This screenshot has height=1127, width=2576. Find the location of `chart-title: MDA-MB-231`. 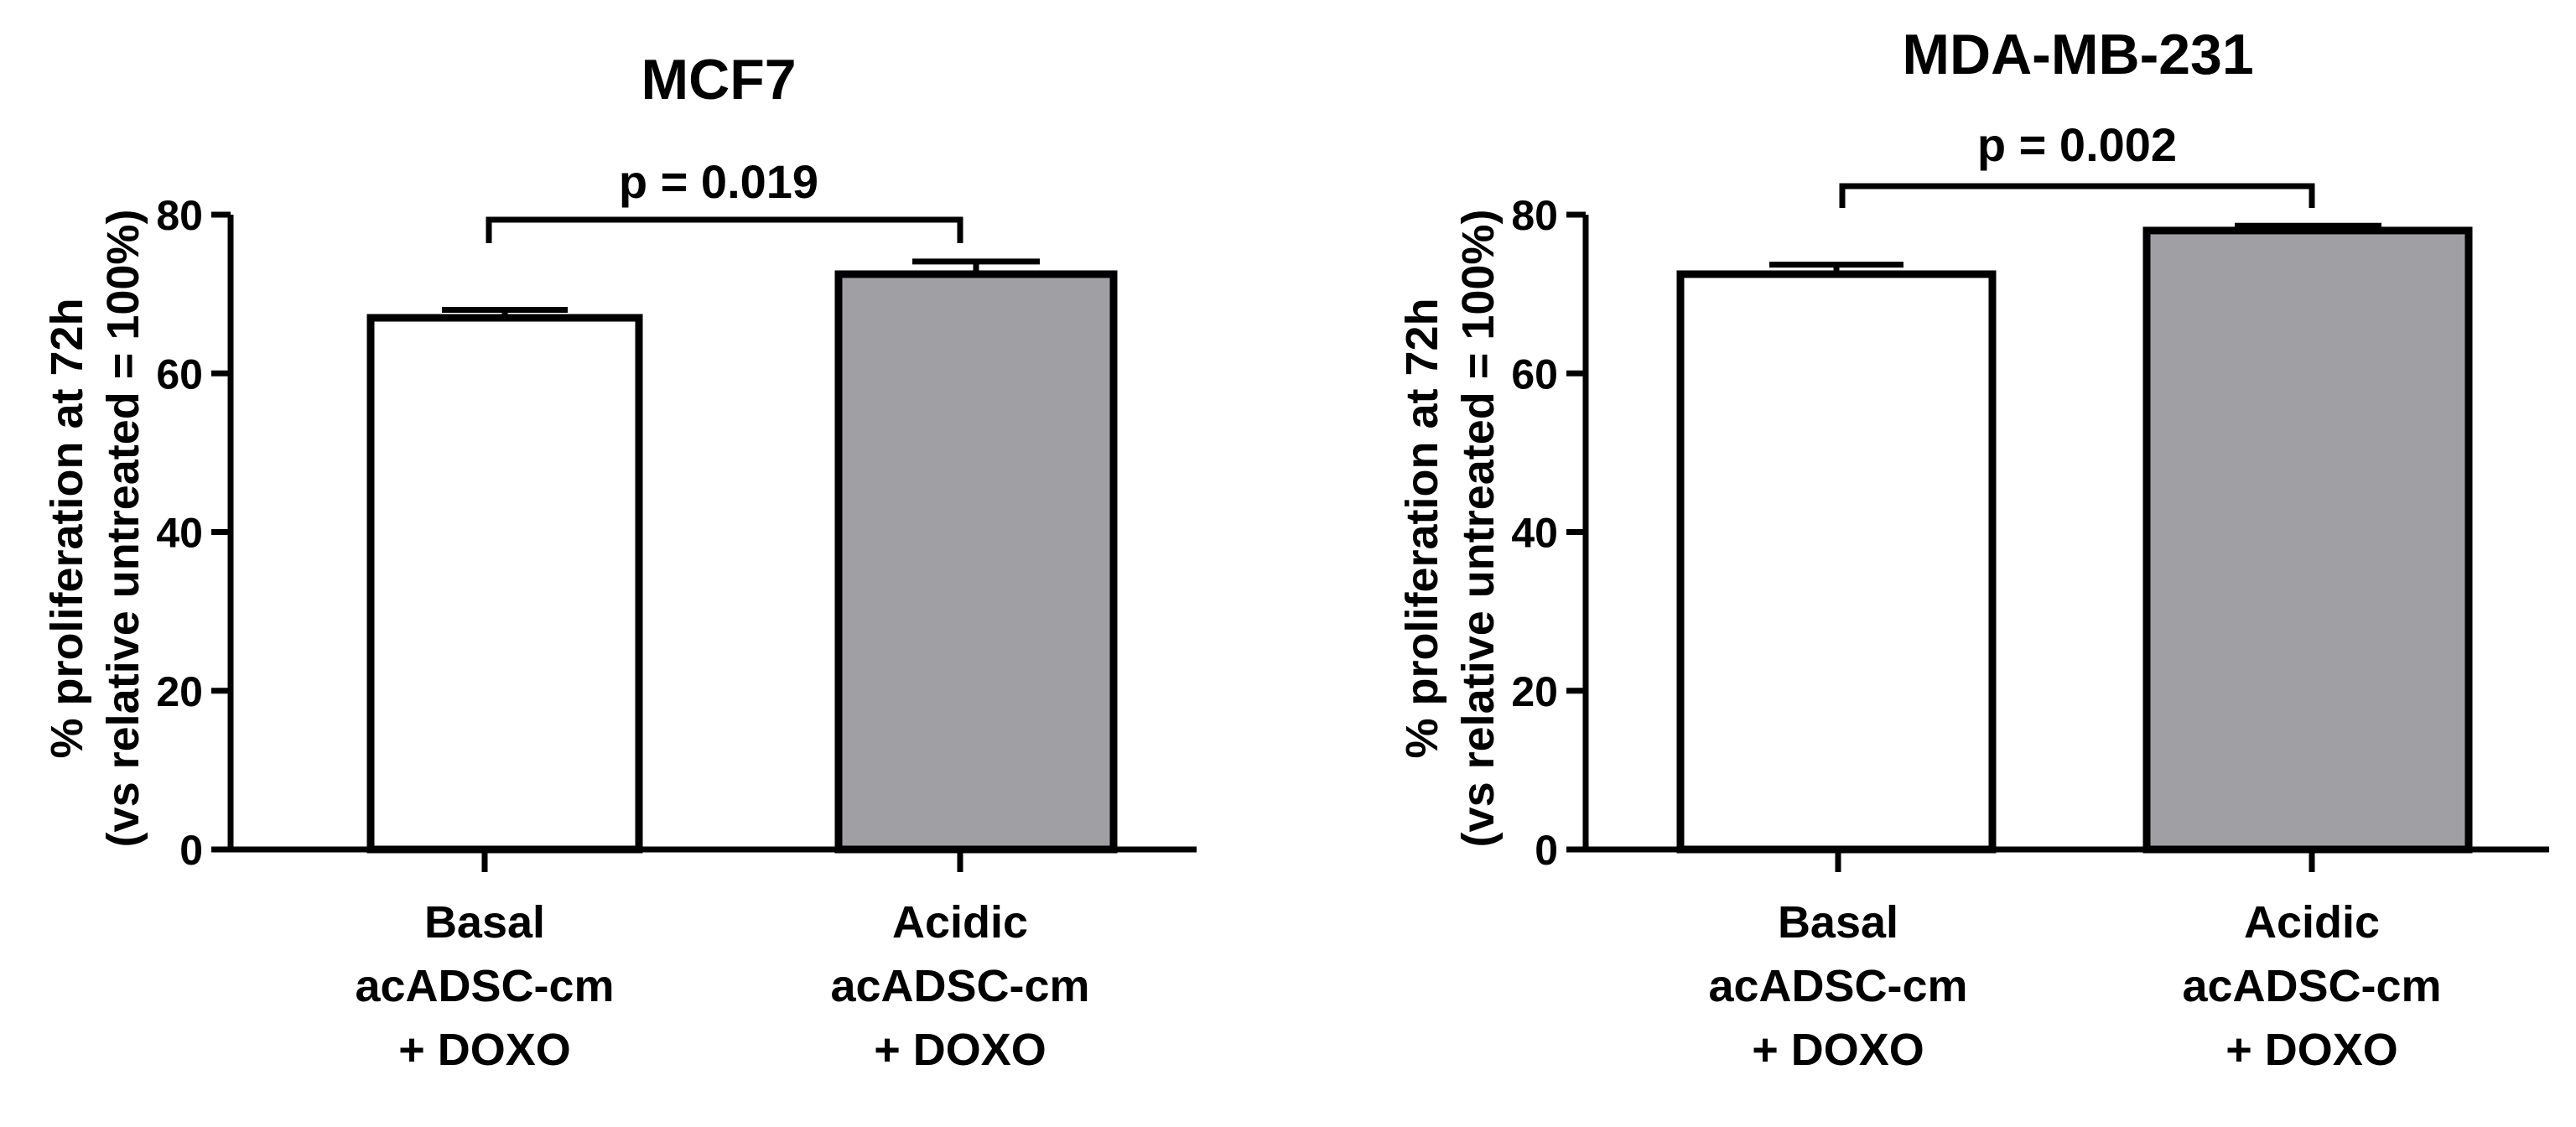

chart-title: MDA-MB-231 is located at coordinates (2077, 54).